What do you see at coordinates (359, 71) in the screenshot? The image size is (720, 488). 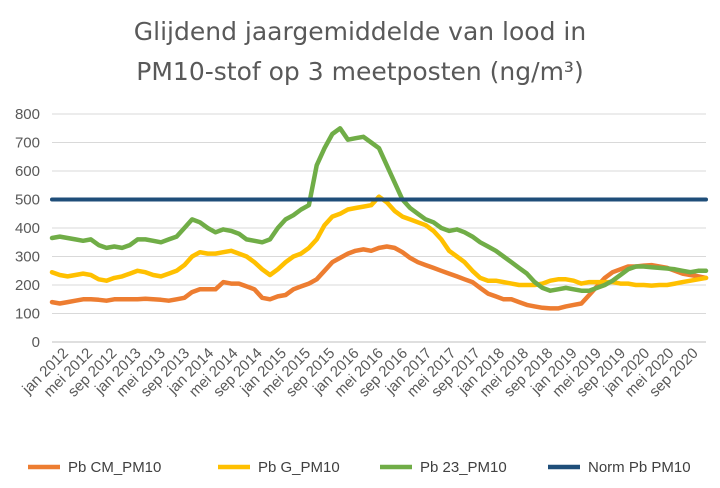 I see `chart-title-line-2: PM10-stof op 3 meetposten (ng/m³)` at bounding box center [359, 71].